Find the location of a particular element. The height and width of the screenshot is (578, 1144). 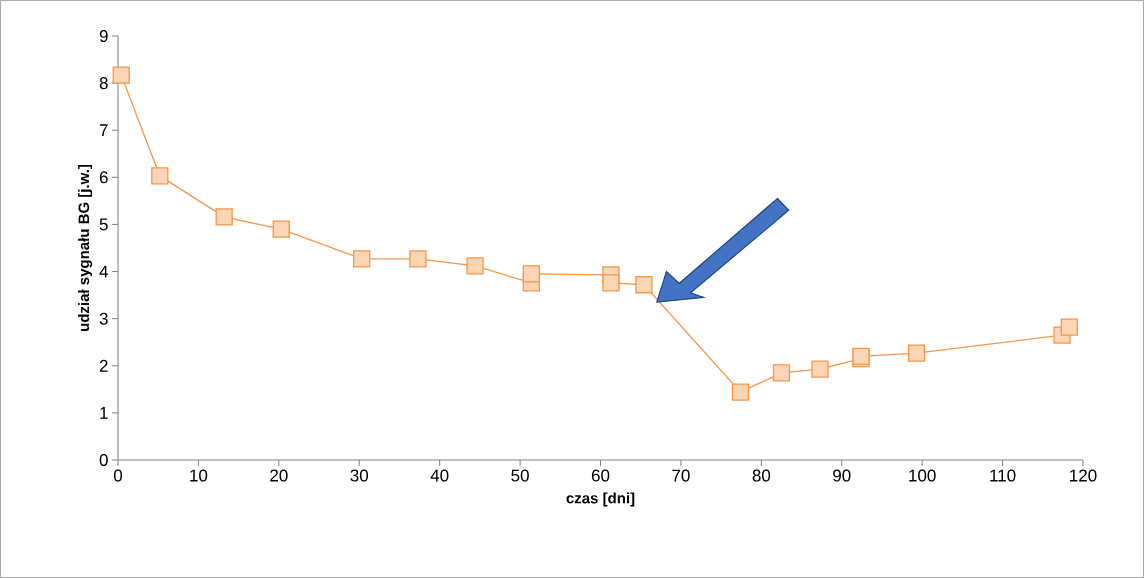

x-tick-label: 110 is located at coordinates (1003, 475).